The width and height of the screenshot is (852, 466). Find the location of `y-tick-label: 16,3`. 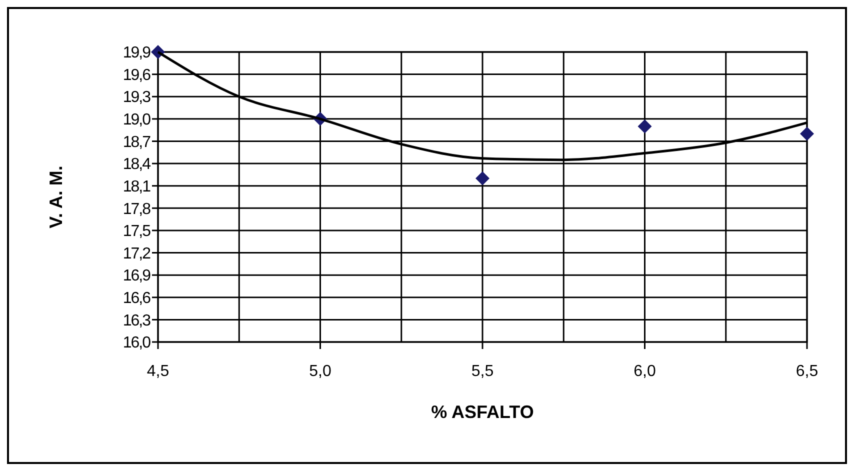

y-tick-label: 16,3 is located at coordinates (137, 321).